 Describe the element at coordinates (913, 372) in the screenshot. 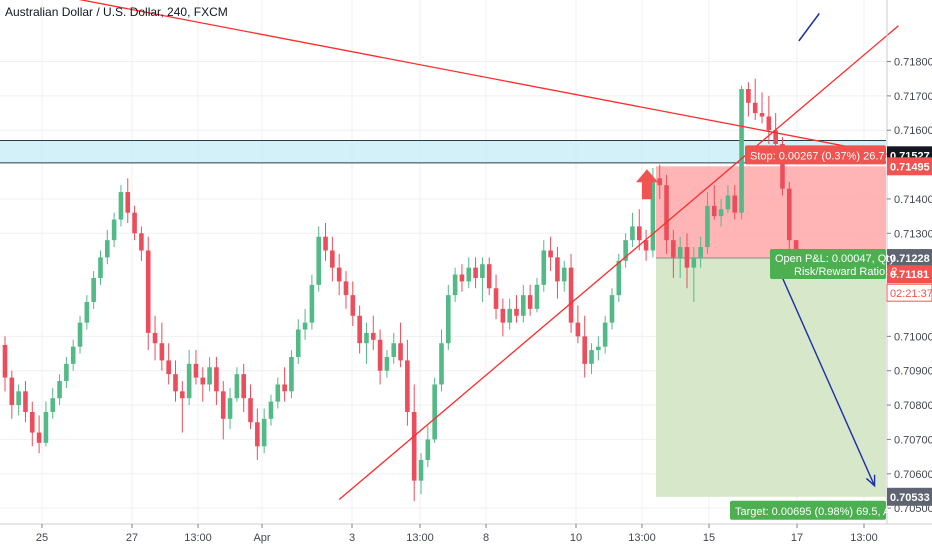

I see `price-tick-label: 0.70900` at that location.